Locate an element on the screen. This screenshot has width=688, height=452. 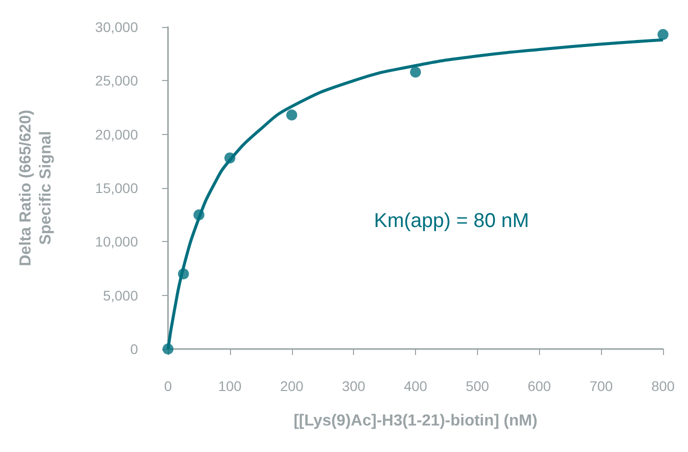
x-tick-label: 700 is located at coordinates (601, 386).